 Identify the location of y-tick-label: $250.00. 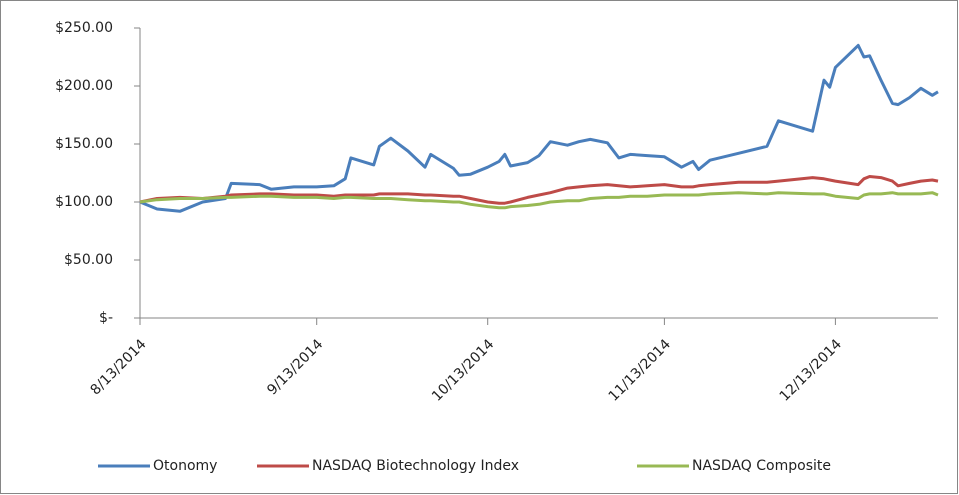
(84, 28).